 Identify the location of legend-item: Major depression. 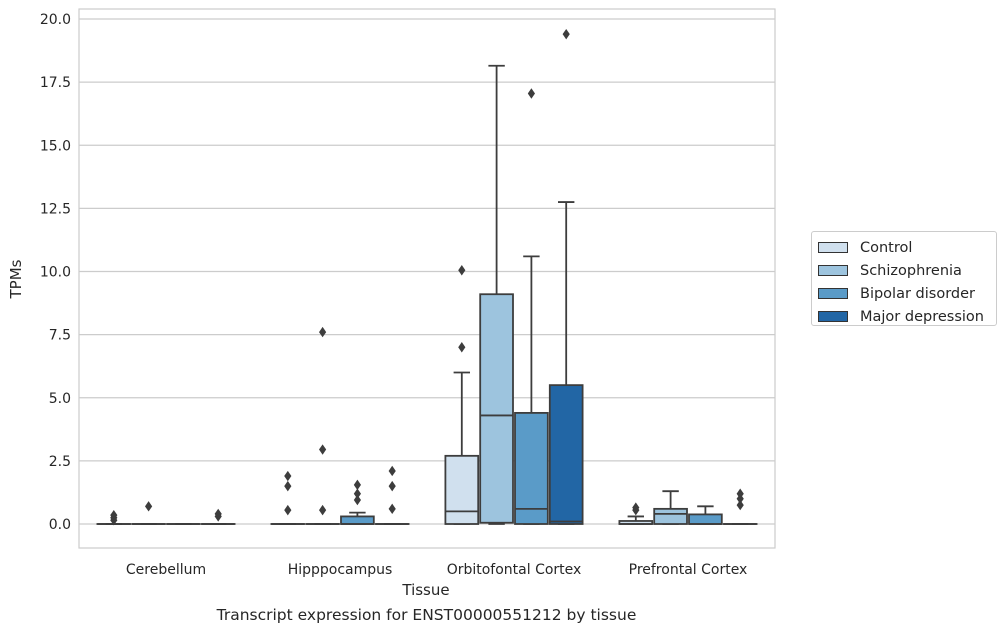
(907, 316).